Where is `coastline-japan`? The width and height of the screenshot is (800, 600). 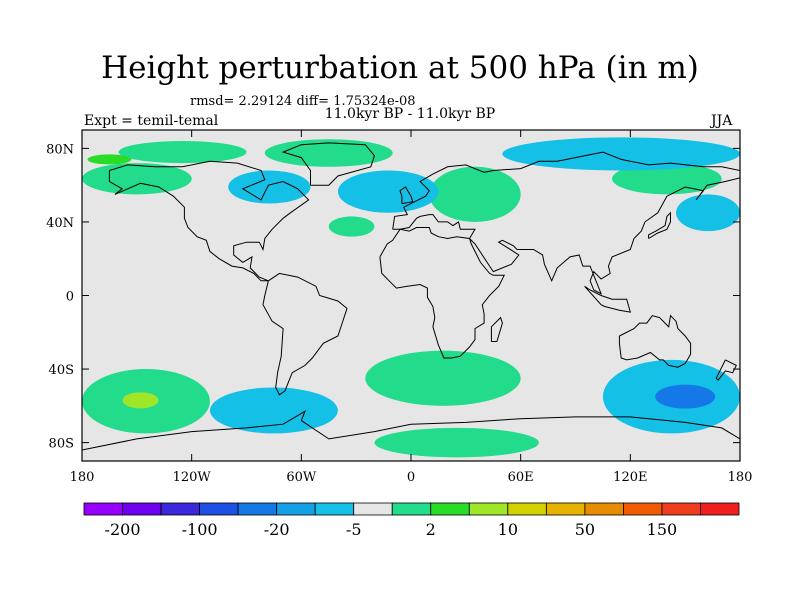
coastline-japan is located at coordinates (659, 225).